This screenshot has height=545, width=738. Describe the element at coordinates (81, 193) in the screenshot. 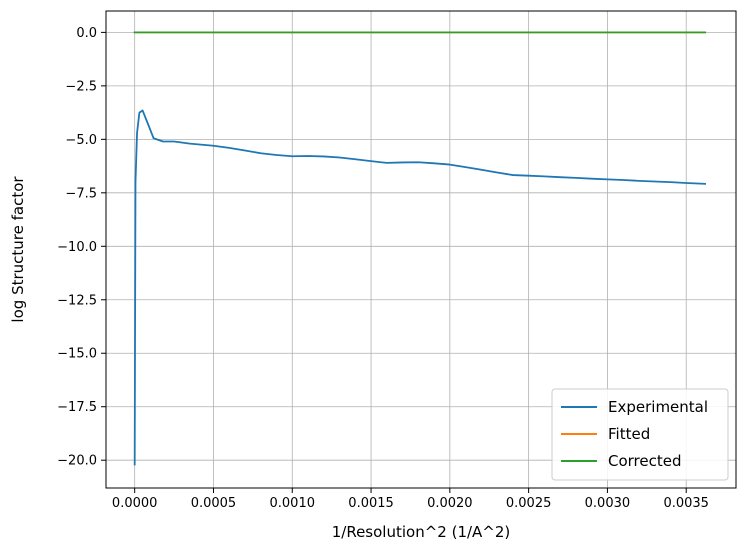

I see `y-tick-label: −7.5` at that location.